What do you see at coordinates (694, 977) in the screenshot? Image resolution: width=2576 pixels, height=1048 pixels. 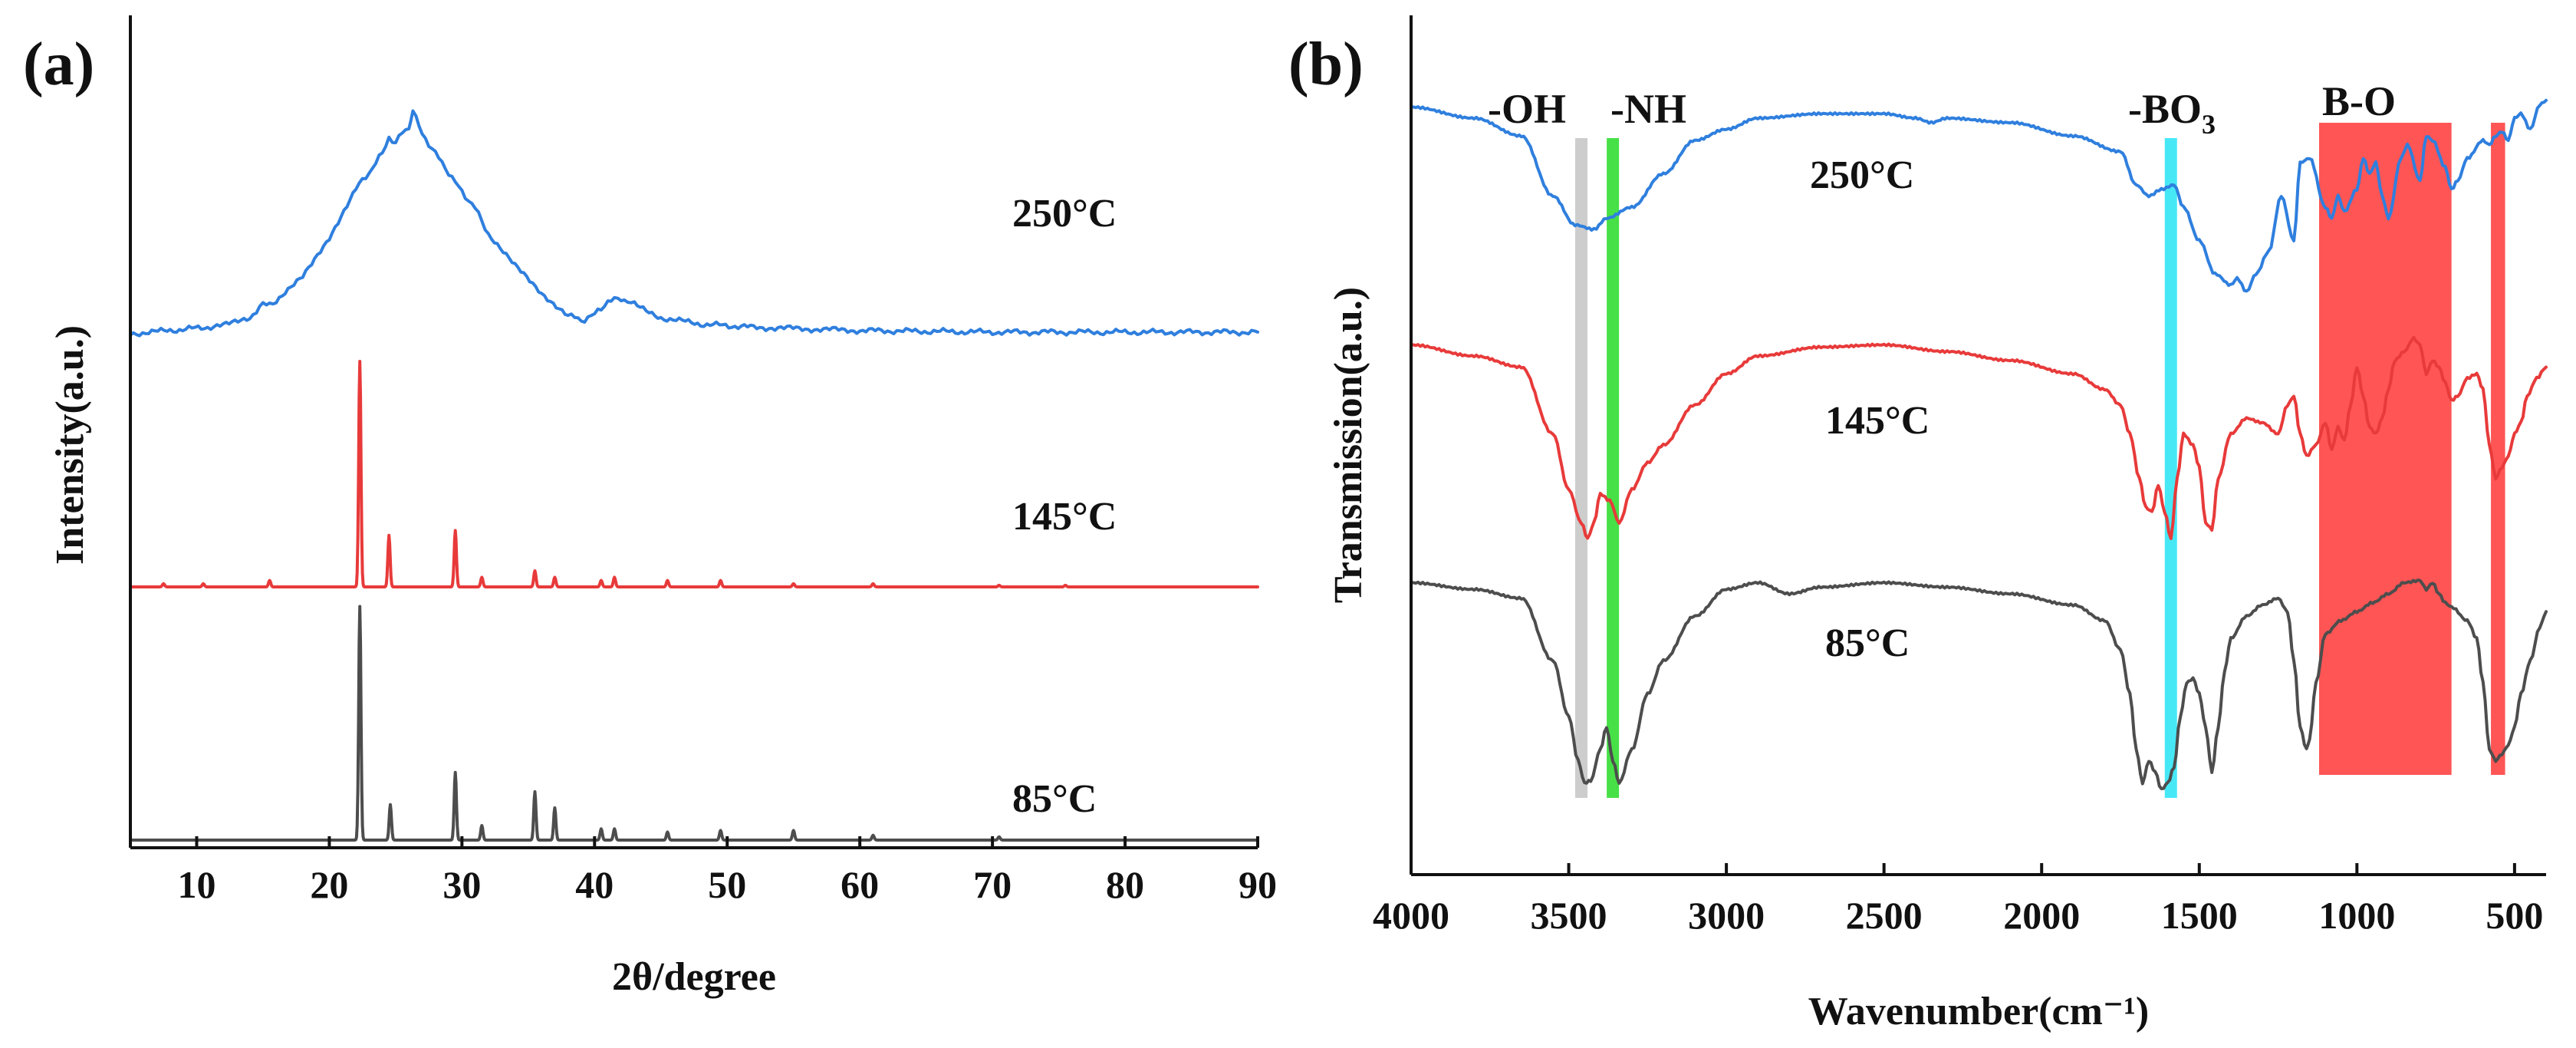 I see `panel-a-x-axis-title: 2θ/degree` at bounding box center [694, 977].